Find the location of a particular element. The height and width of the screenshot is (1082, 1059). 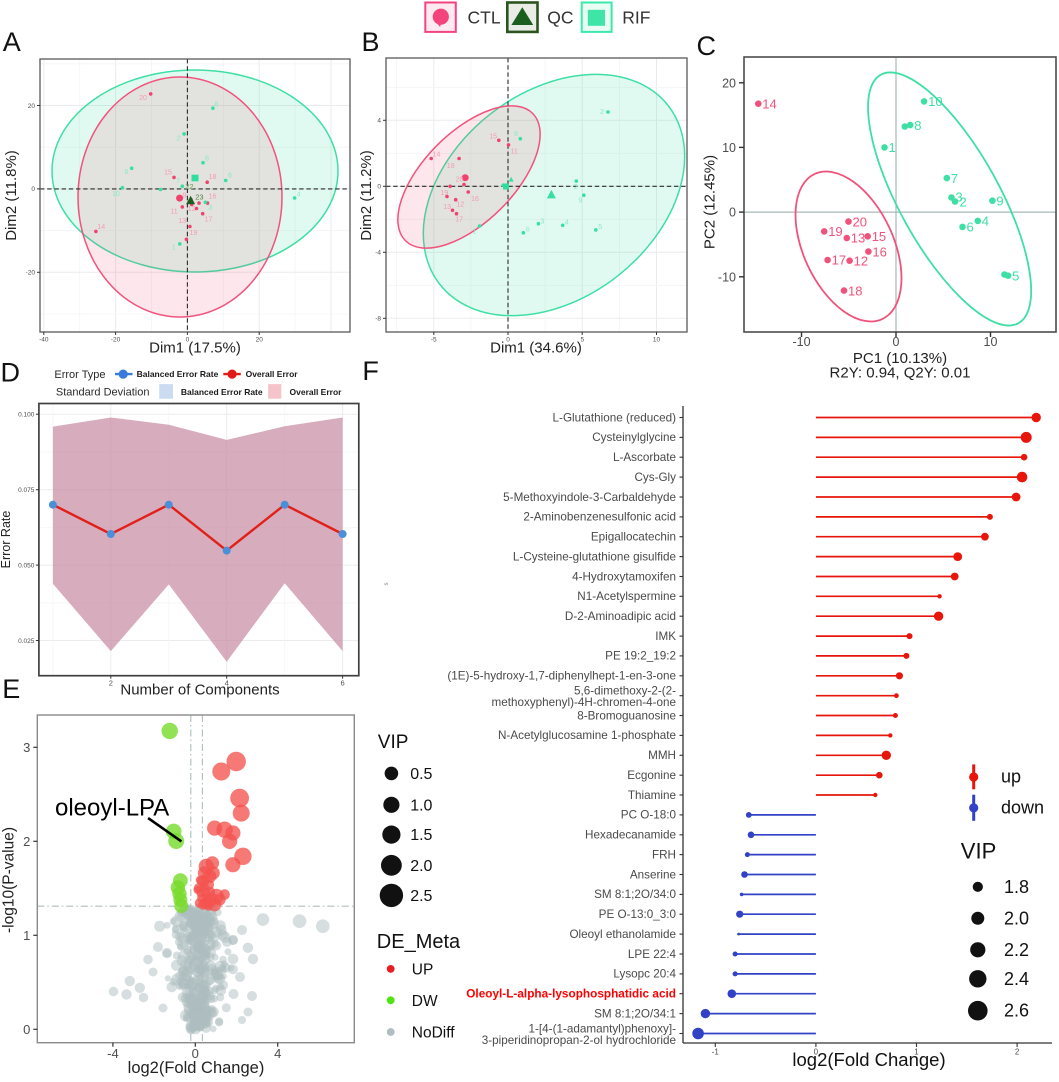

svg-text: DE_Meta is located at coordinates (419, 942).